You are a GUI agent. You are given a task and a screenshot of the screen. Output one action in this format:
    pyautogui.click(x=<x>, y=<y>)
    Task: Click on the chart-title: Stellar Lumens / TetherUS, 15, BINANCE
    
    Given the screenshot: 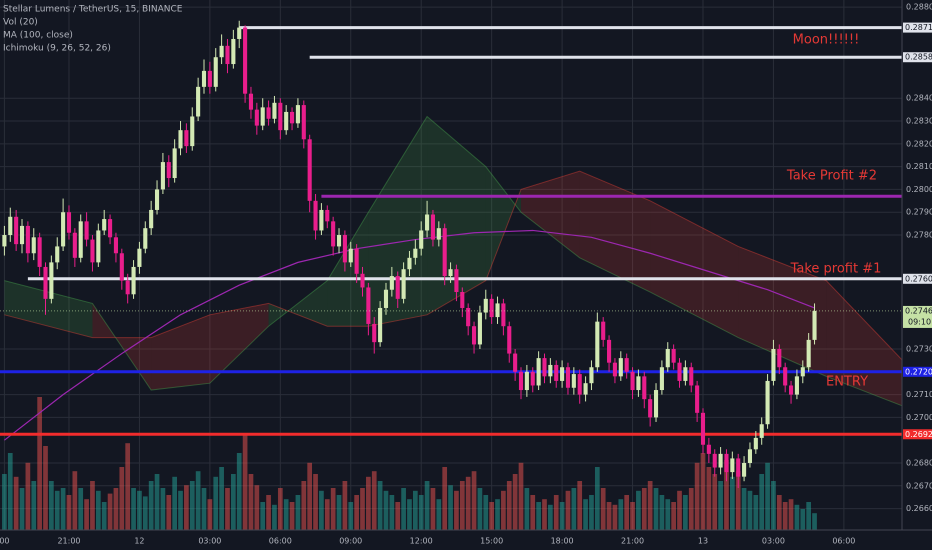 What is the action you would take?
    pyautogui.click(x=93, y=10)
    